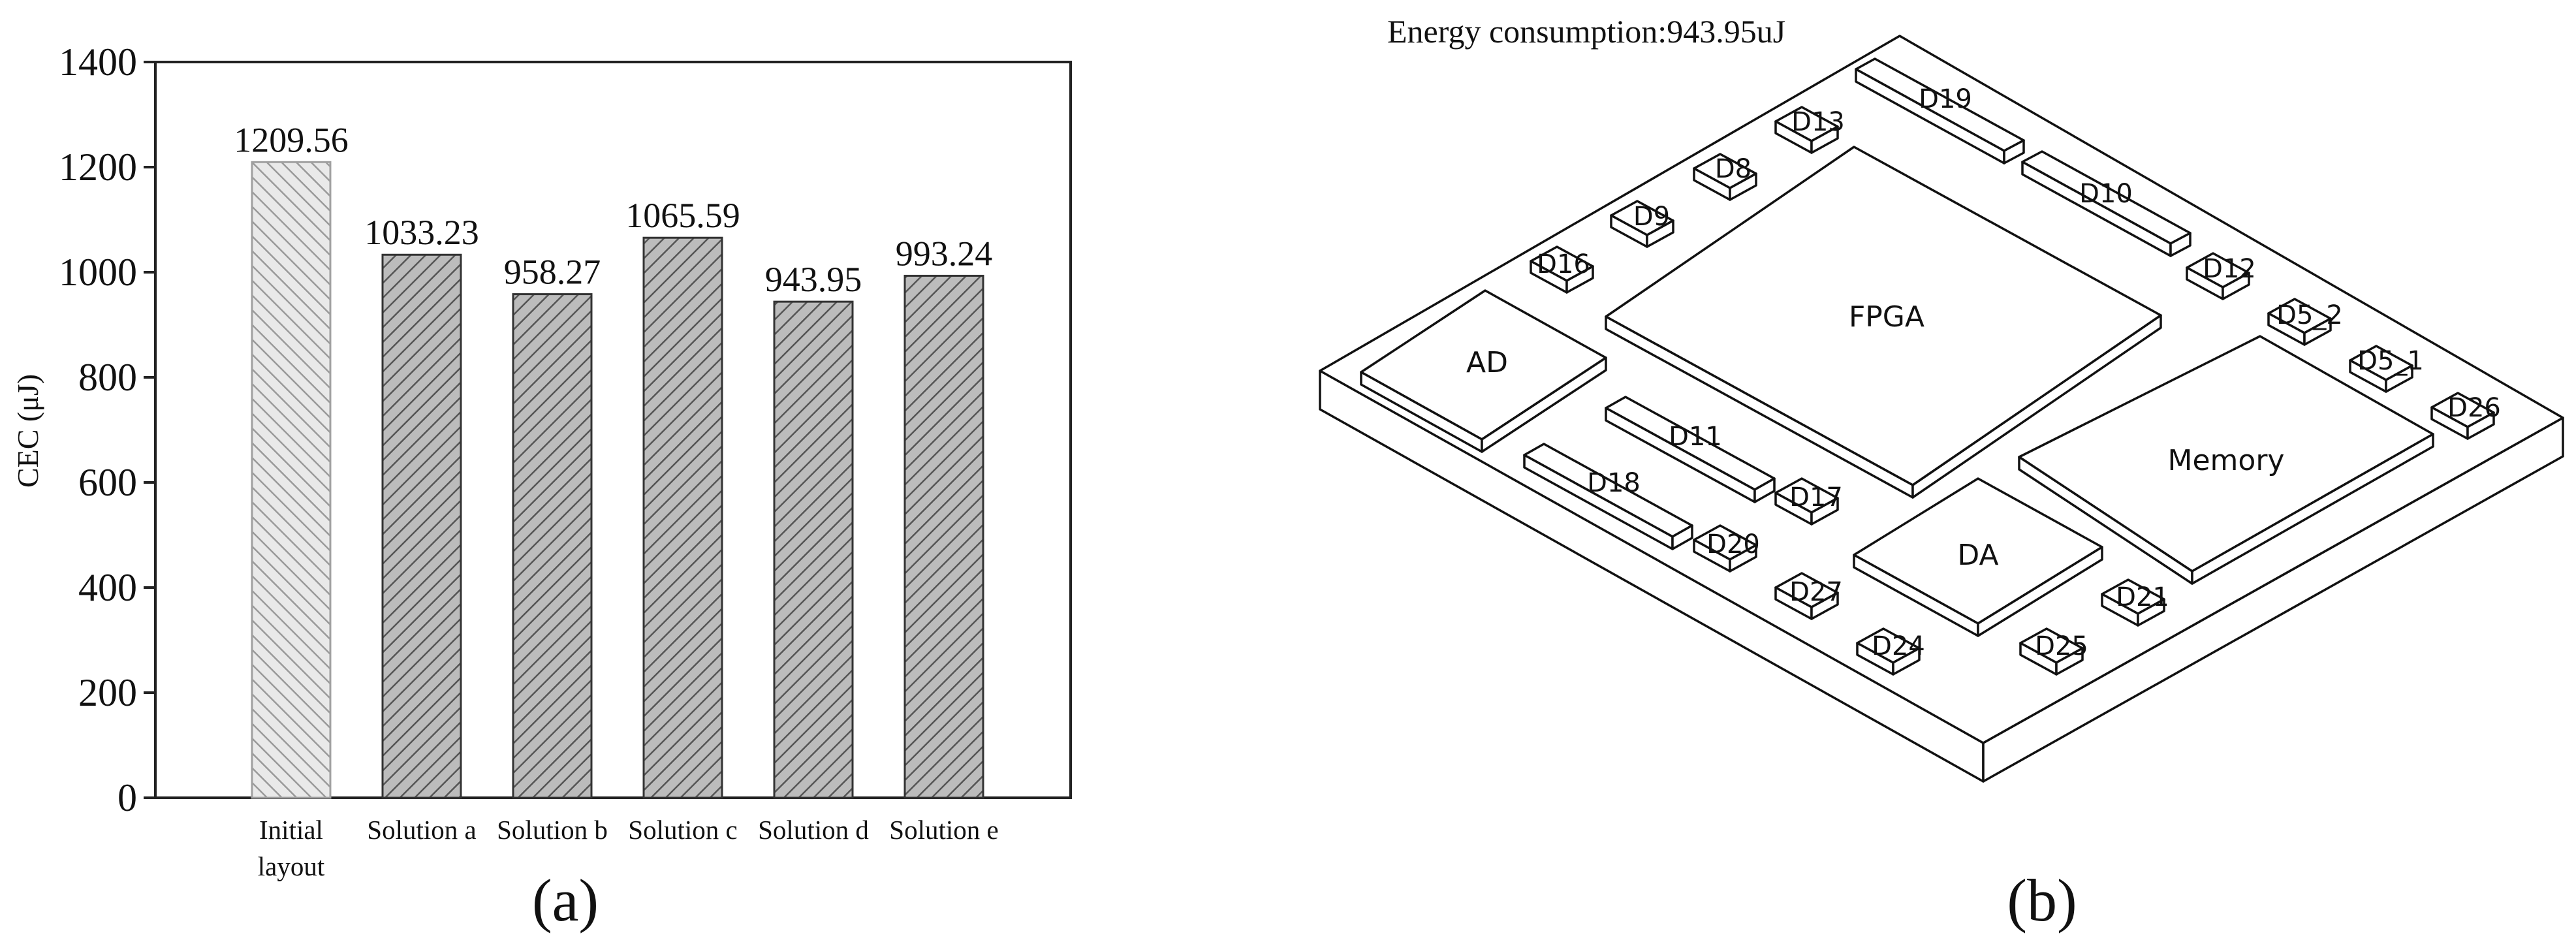 The height and width of the screenshot is (944, 2576). I want to click on x-category-label: Solution b, so click(552, 830).